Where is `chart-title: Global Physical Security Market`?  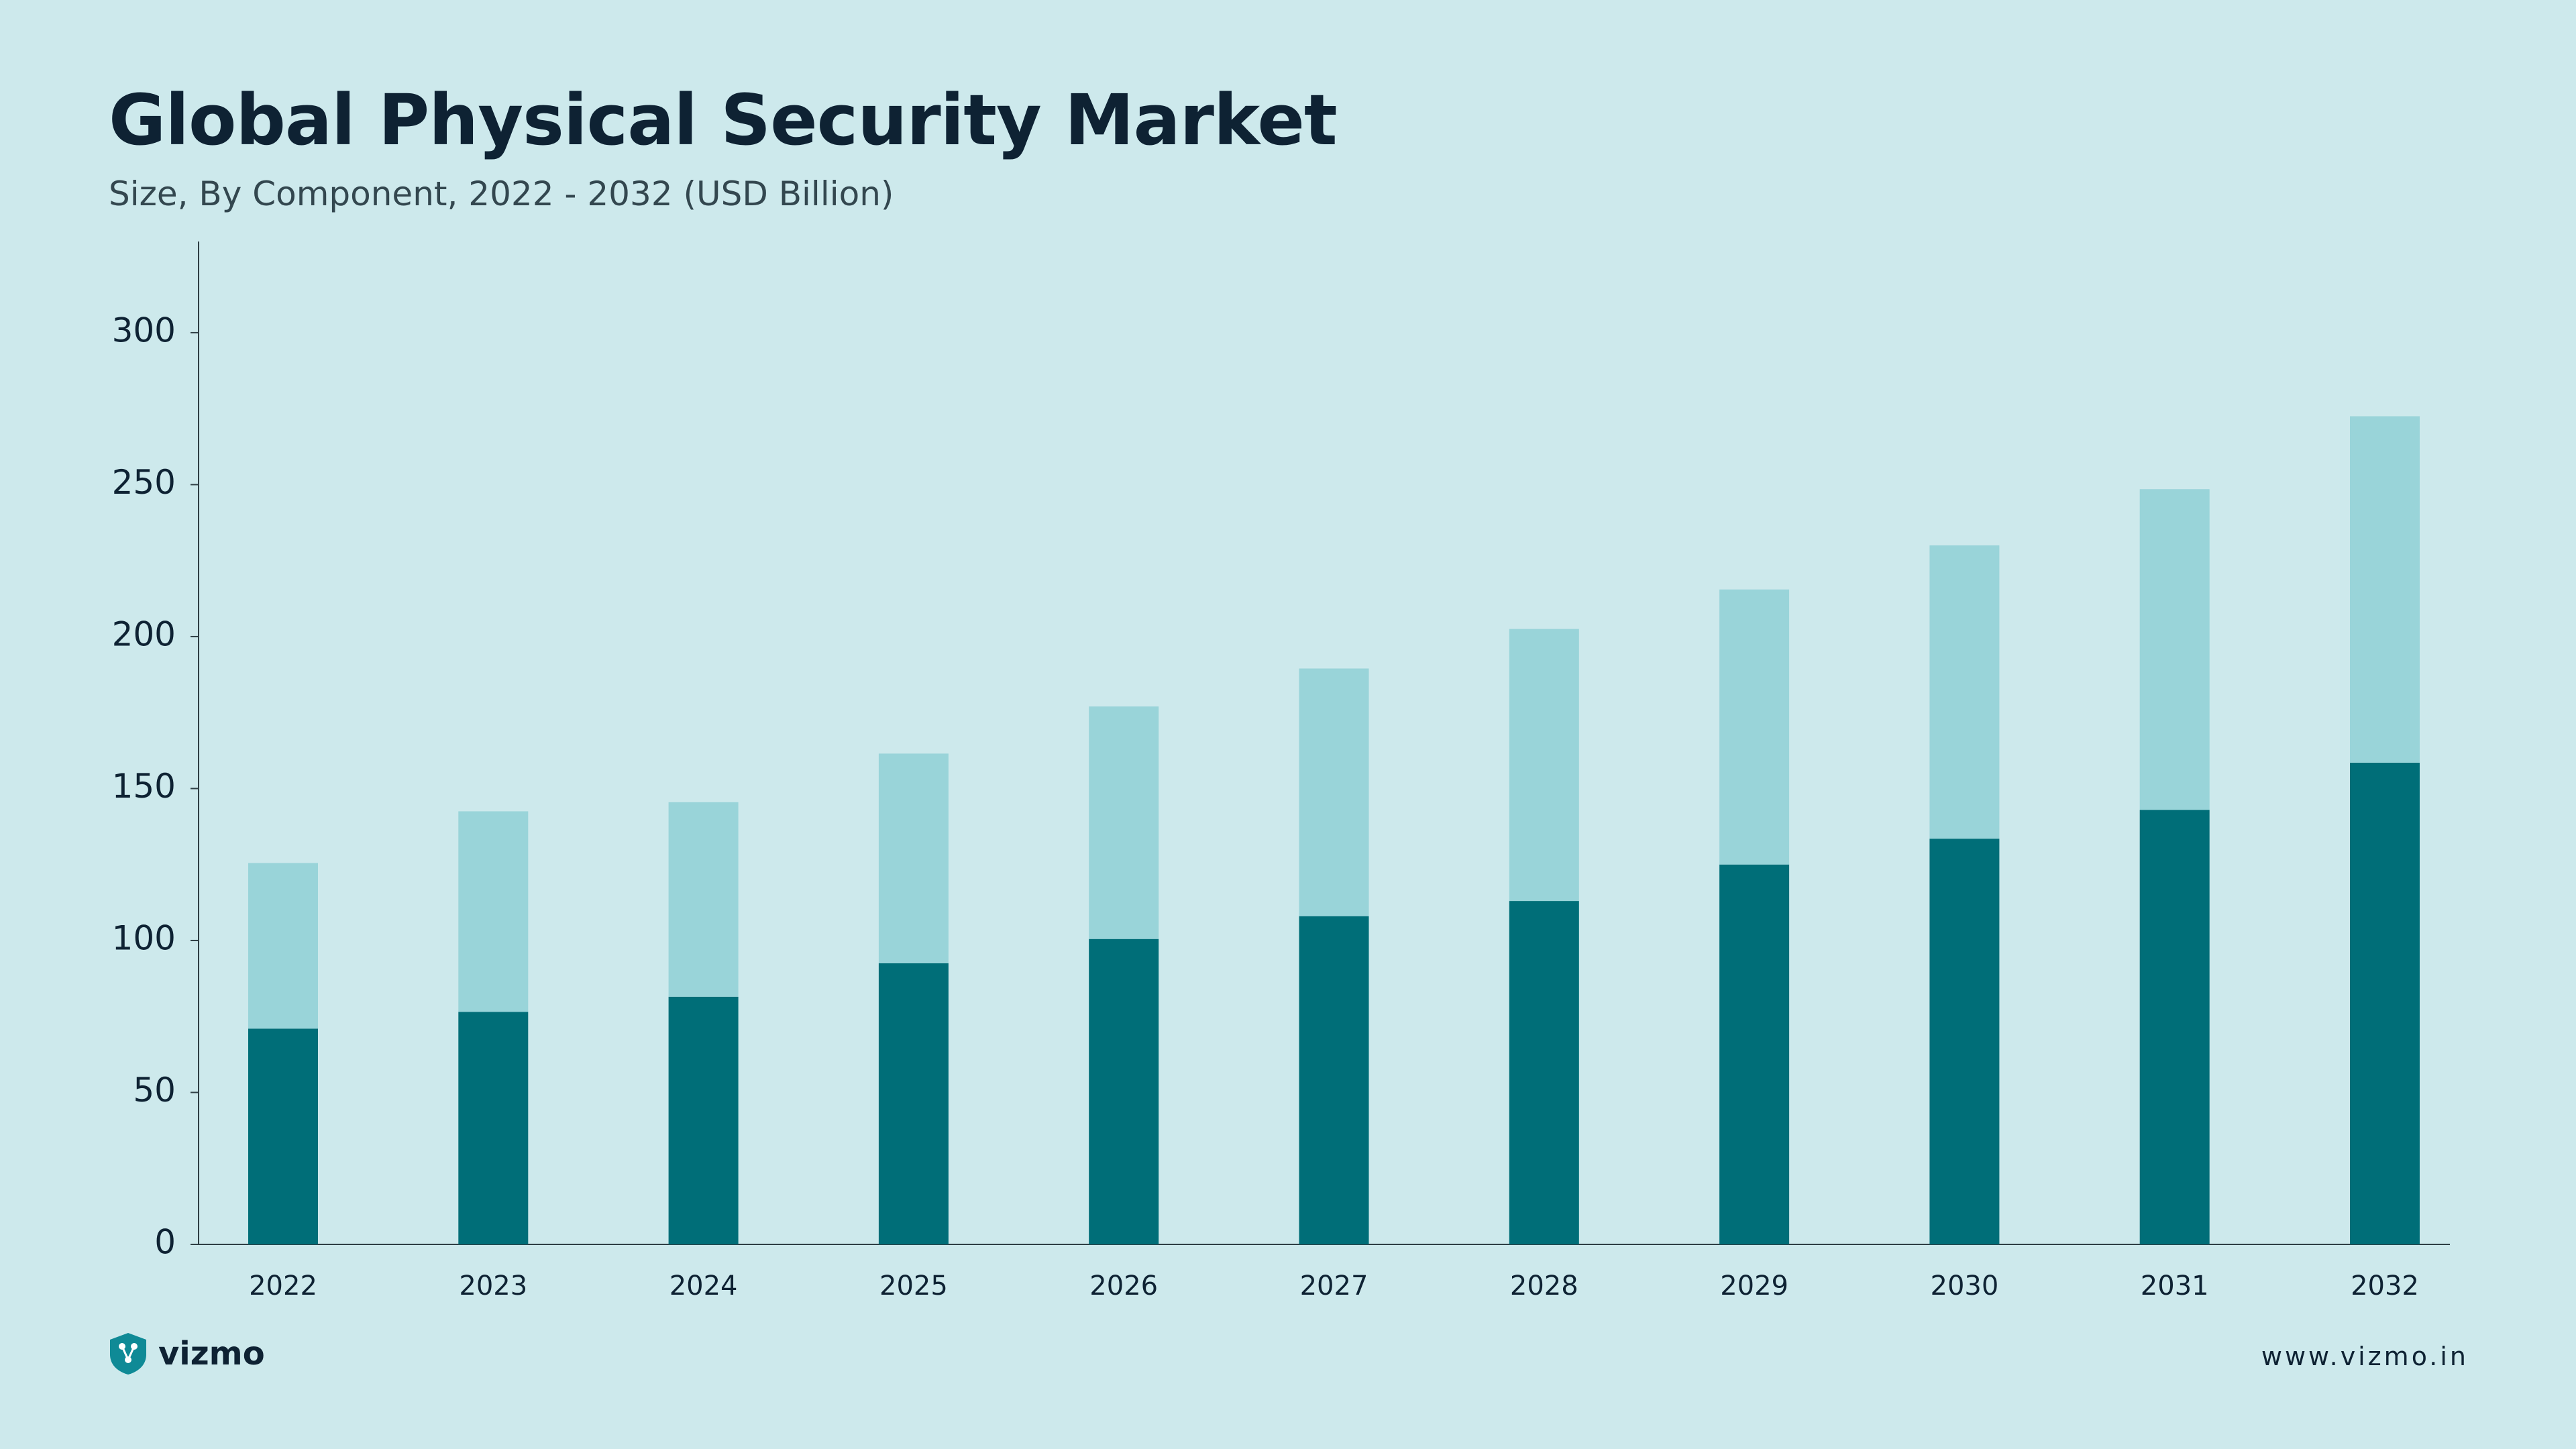 chart-title: Global Physical Security Market is located at coordinates (723, 120).